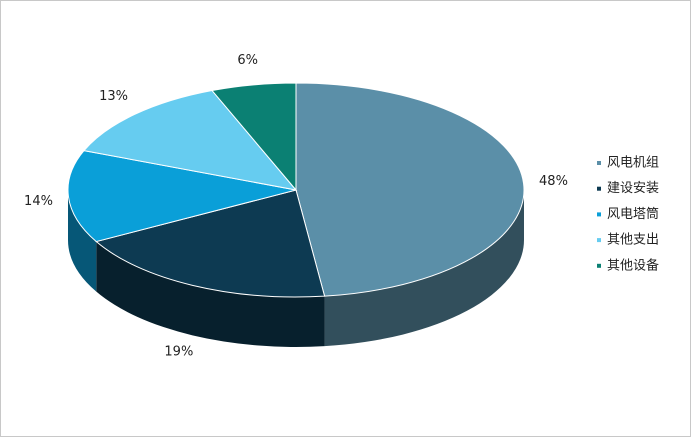 The width and height of the screenshot is (699, 448). I want to click on legend-label: 风电塔筒, so click(633, 214).